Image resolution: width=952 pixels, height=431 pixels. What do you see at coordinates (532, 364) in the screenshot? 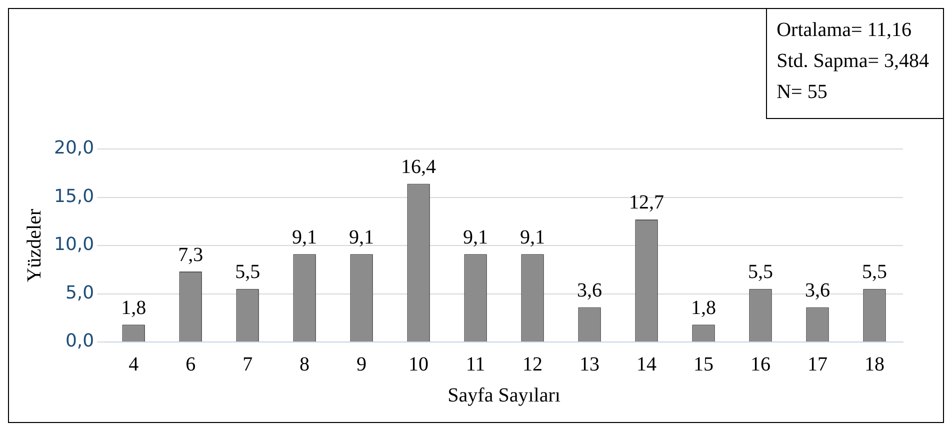
I see `x-tick-label: 12` at bounding box center [532, 364].